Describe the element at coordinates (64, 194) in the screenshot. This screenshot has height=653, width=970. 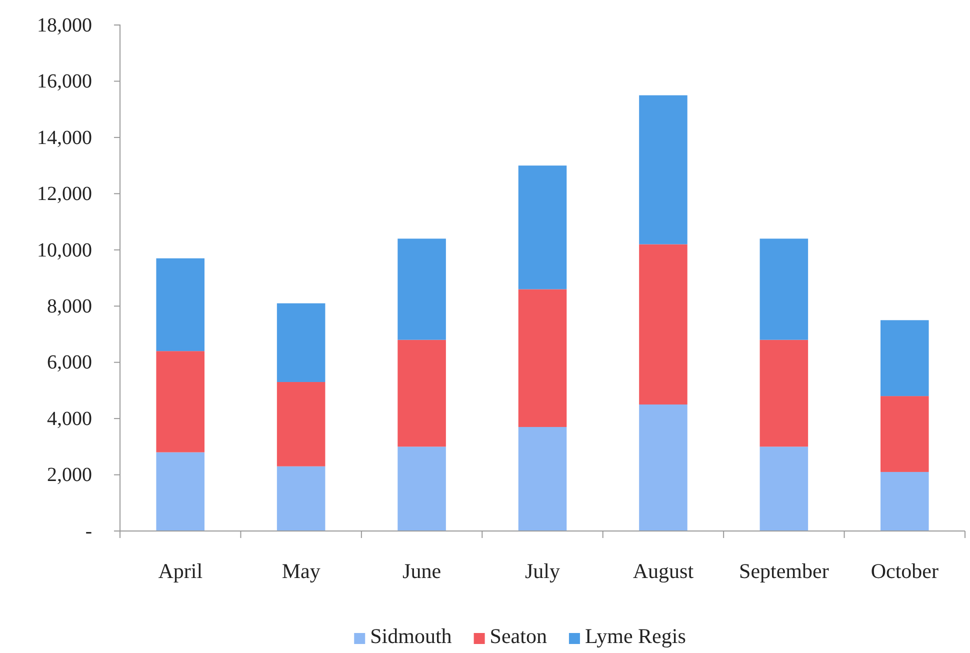
I see `y-tick-label: 12,000` at that location.